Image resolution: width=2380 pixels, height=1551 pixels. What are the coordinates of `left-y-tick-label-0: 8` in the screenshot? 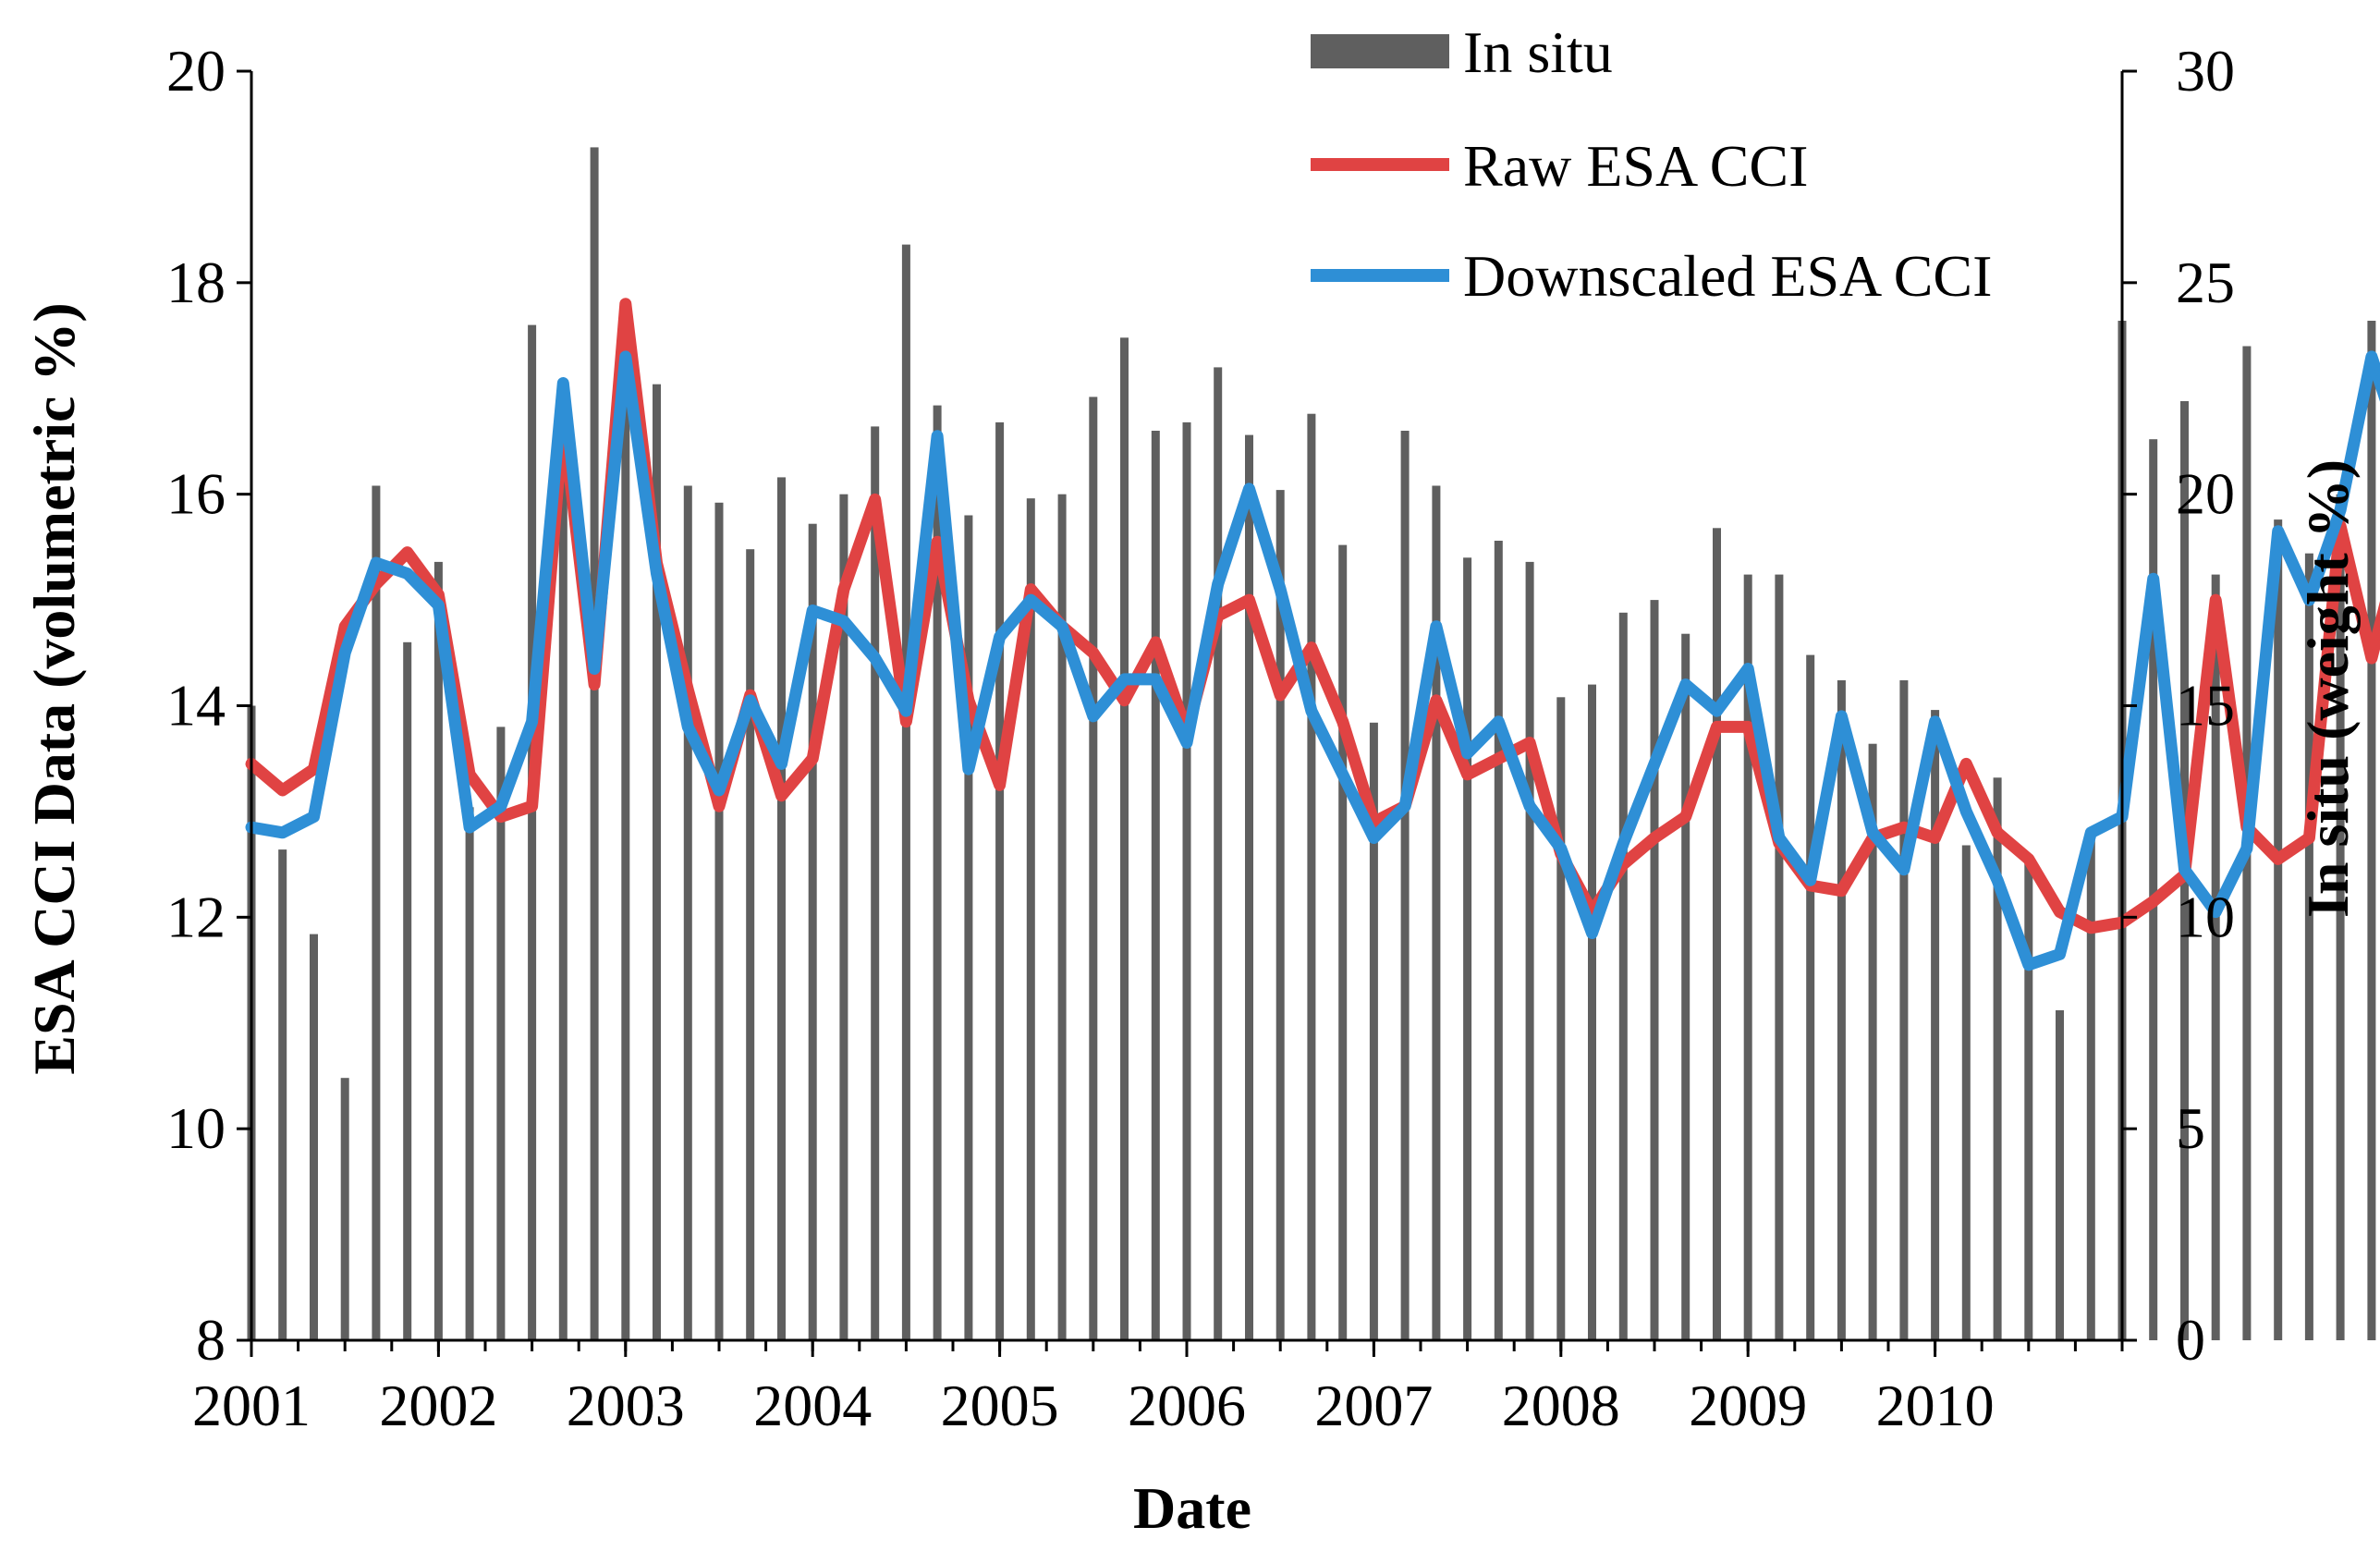 It's located at (211, 1340).